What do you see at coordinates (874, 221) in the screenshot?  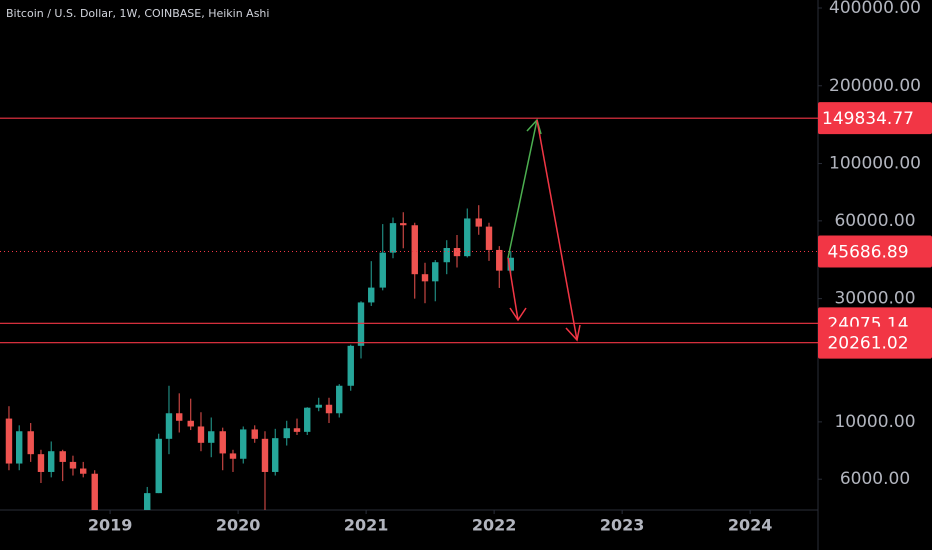 I see `y-tick-label: 60000.00` at bounding box center [874, 221].